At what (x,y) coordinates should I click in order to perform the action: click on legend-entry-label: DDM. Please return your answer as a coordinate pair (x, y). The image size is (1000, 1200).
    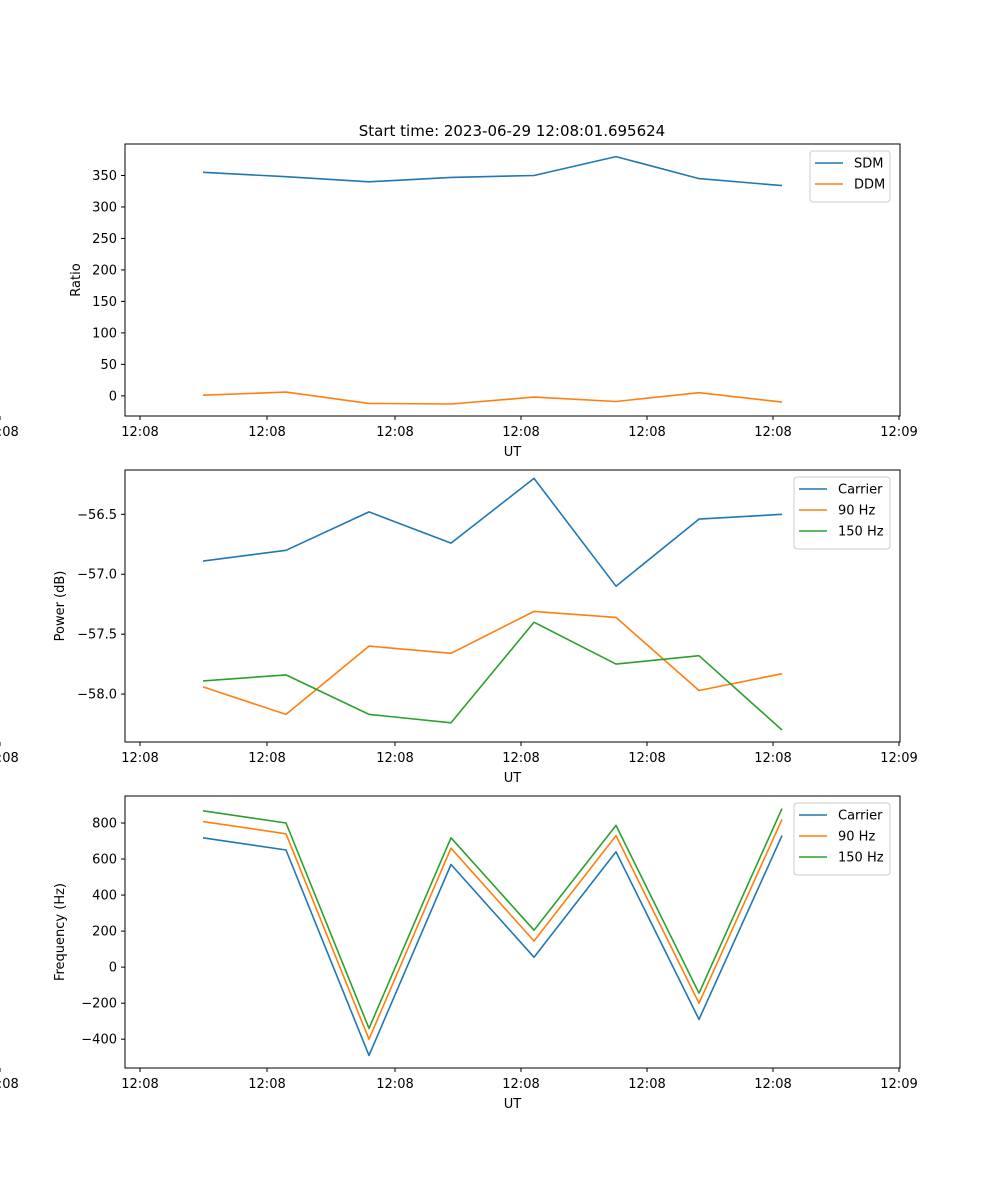
    Looking at the image, I should click on (869, 185).